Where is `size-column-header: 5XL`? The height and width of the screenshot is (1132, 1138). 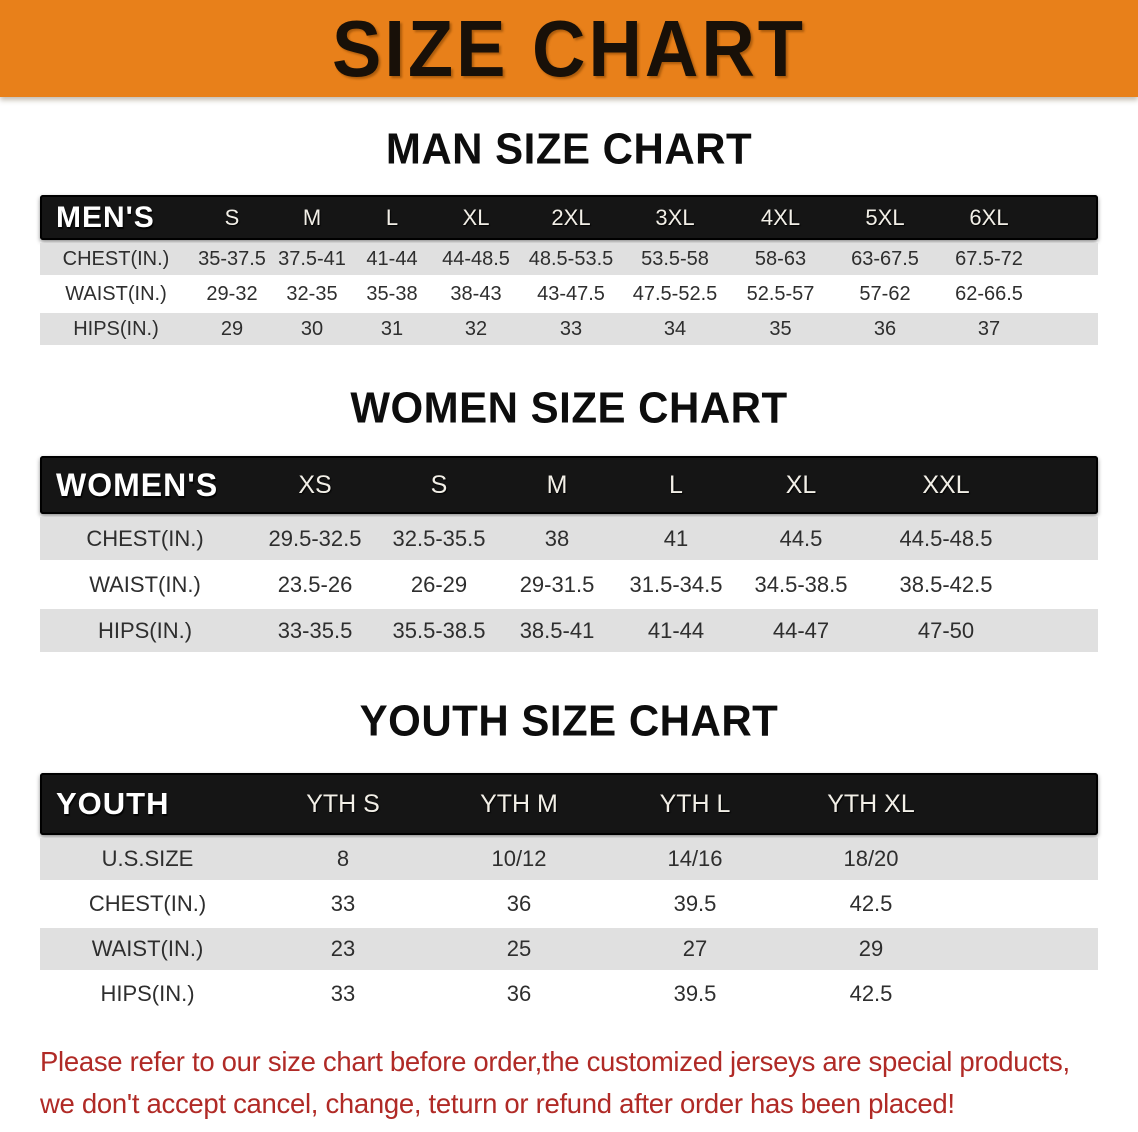 size-column-header: 5XL is located at coordinates (885, 217).